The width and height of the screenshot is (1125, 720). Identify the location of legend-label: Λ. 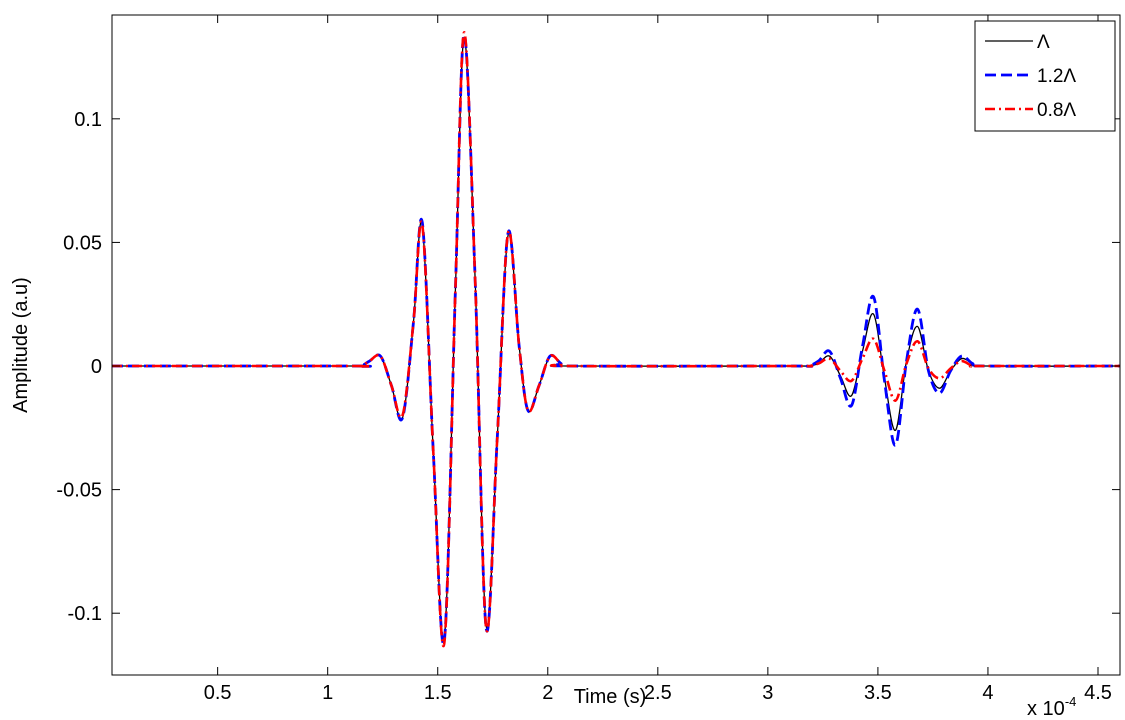
(1043, 42).